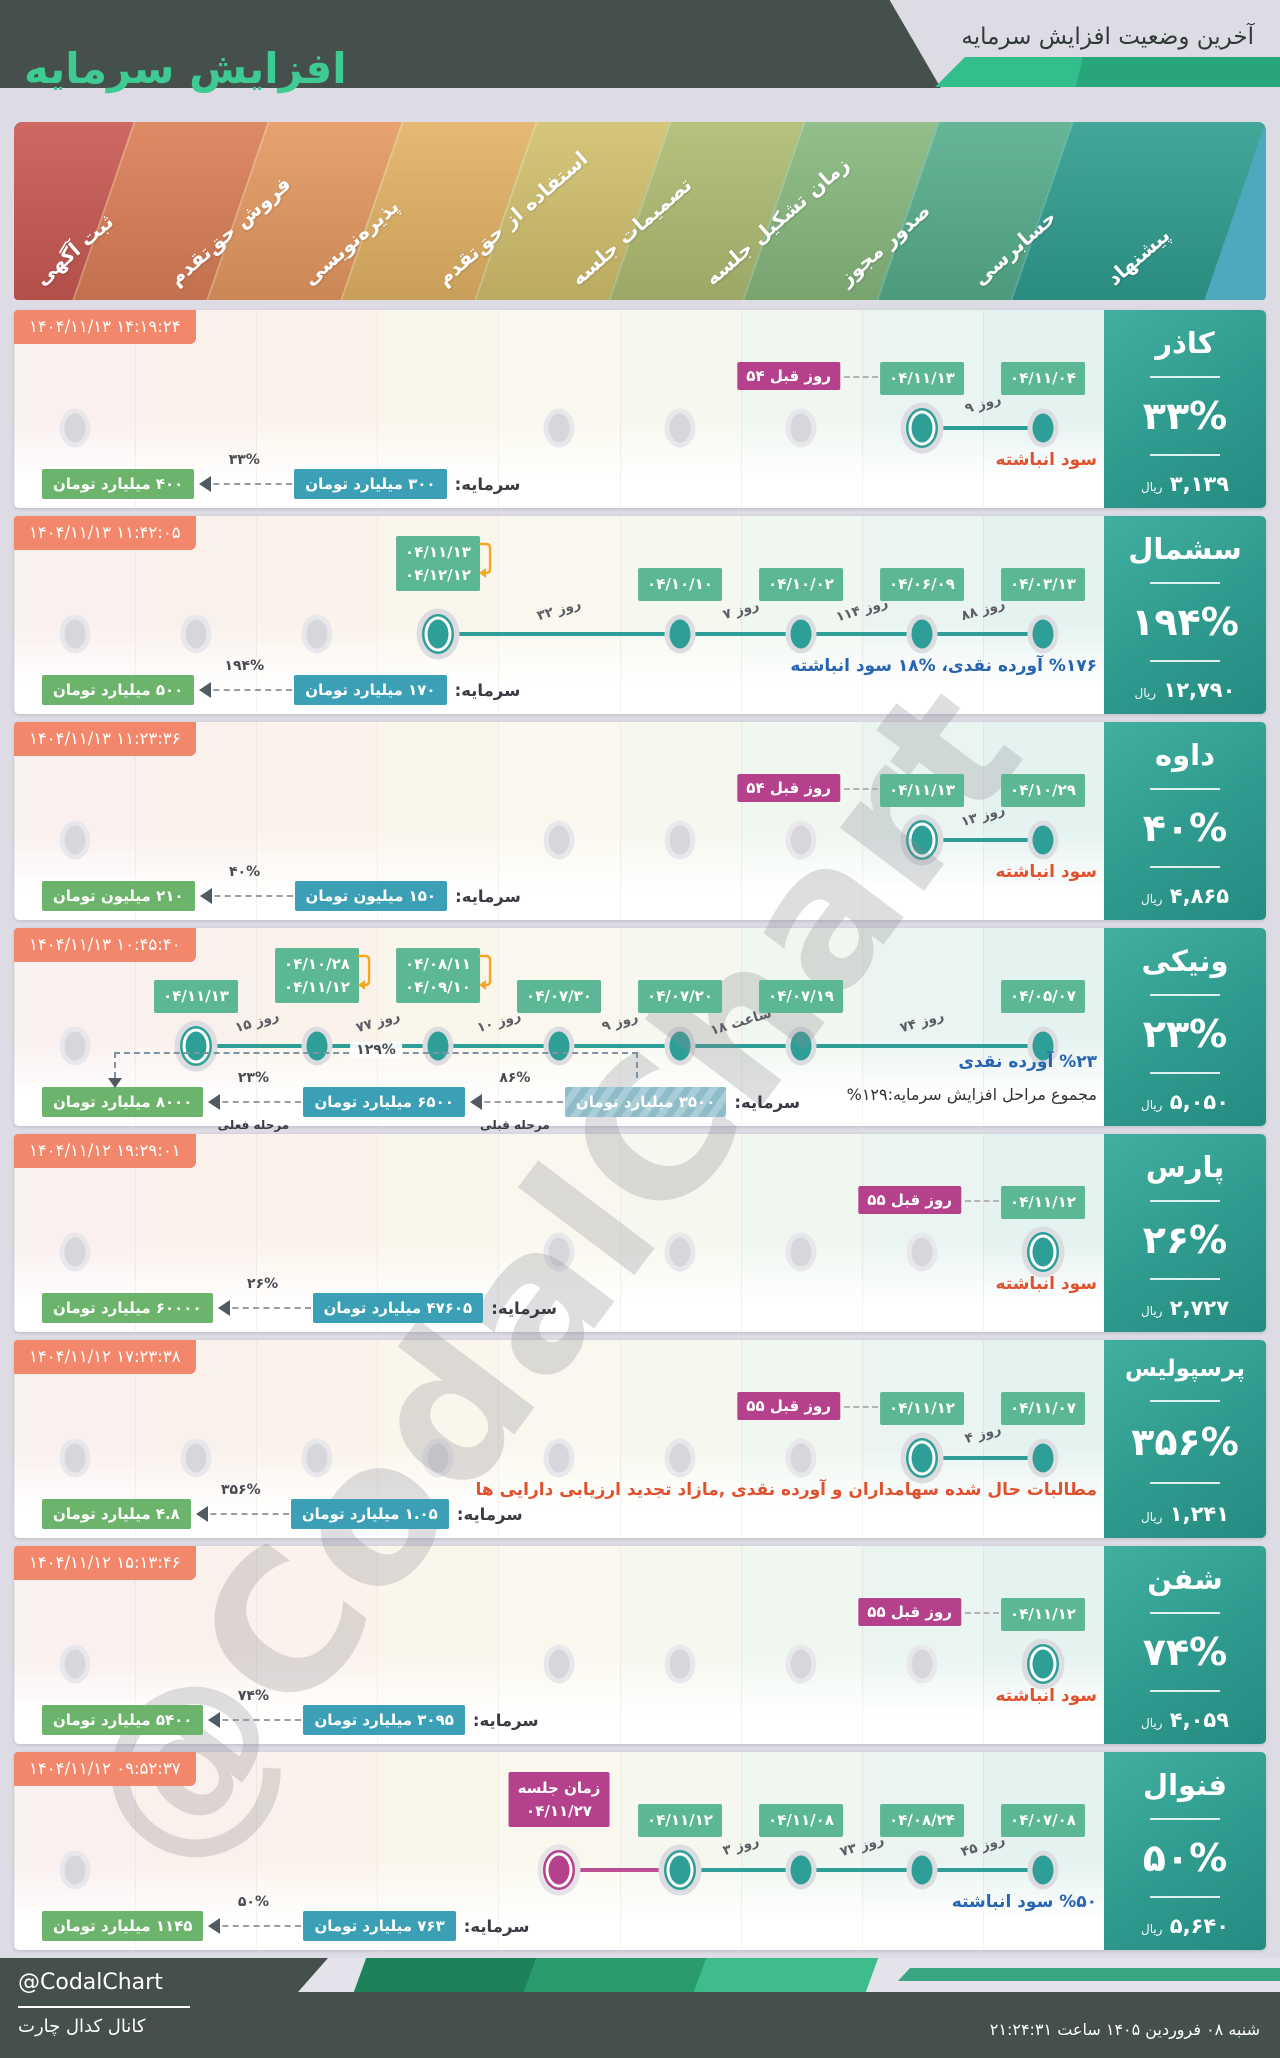 This screenshot has height=2058, width=1280. Describe the element at coordinates (922, 378) in the screenshot. I see `stage-date-badge: ۰۴/۱۱/۱۳` at that location.